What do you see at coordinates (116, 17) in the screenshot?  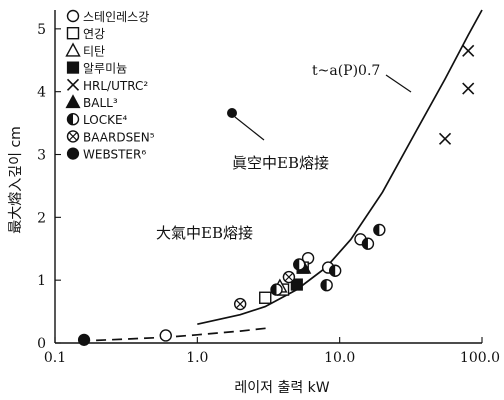 I see `legend-label: 스테인레스강` at bounding box center [116, 17].